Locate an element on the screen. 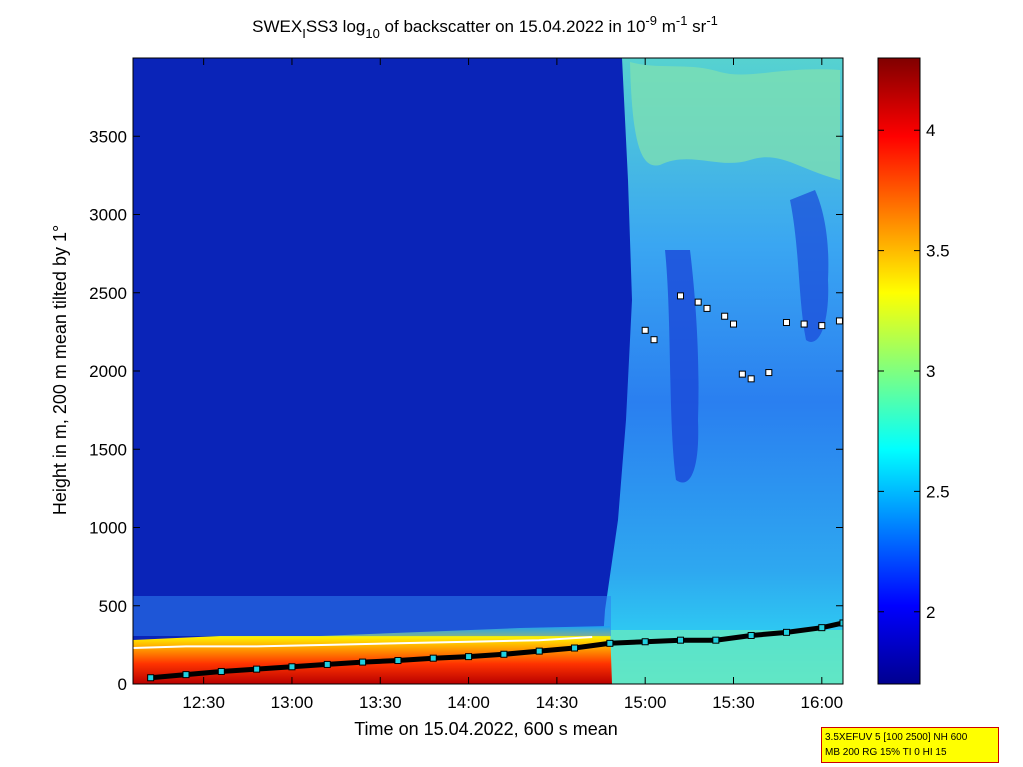 The height and width of the screenshot is (767, 1023). y-axis-label: Height in m, 200 m mean tilted by 1° is located at coordinates (60, 370).